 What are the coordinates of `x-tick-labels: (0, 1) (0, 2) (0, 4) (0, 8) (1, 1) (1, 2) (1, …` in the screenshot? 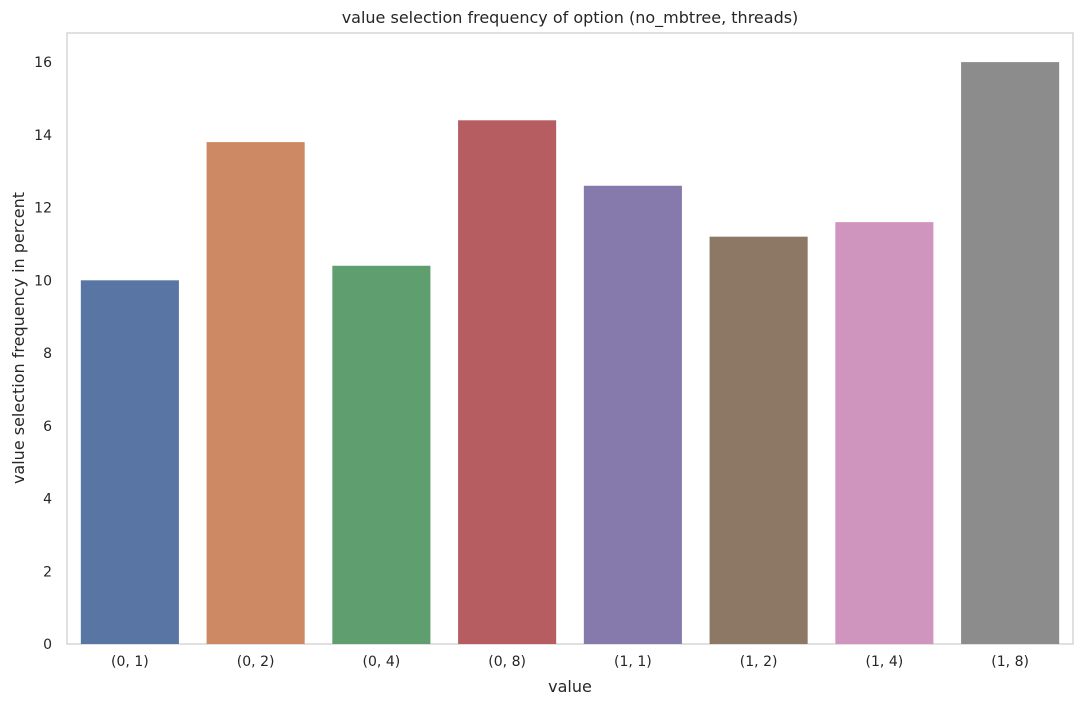 It's located at (570, 662).